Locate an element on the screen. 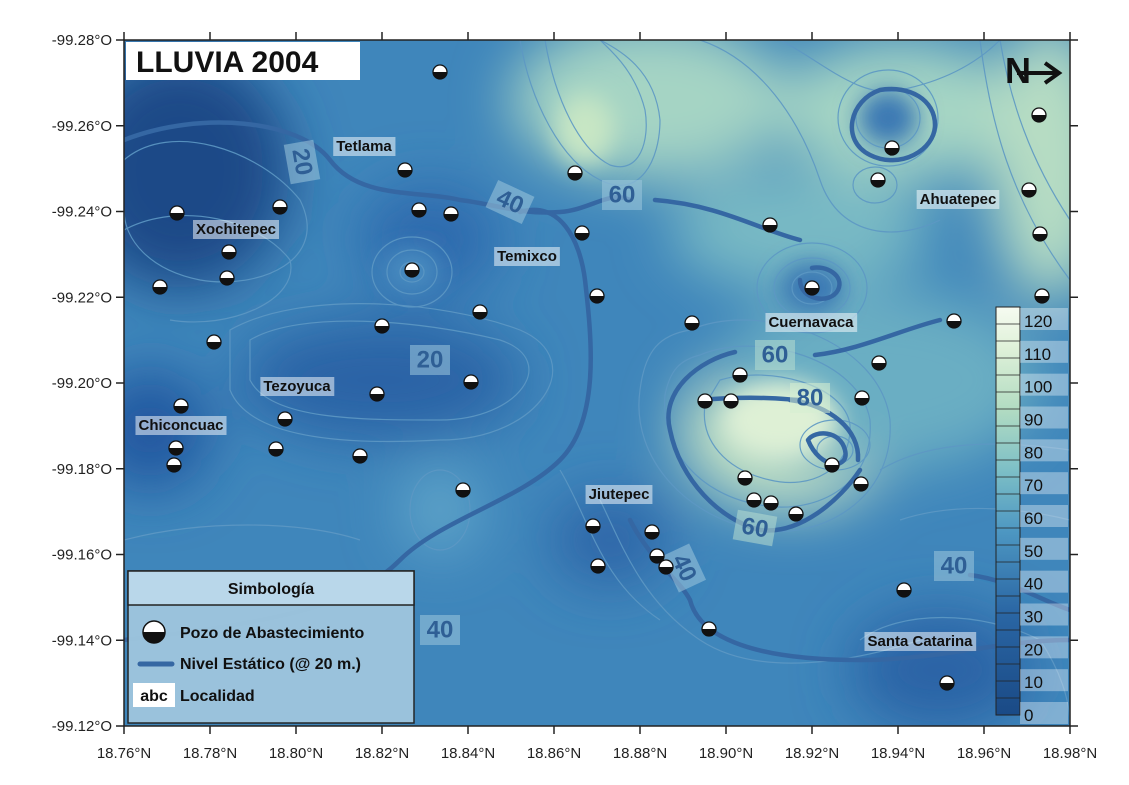 The height and width of the screenshot is (785, 1129). colorbar-label: 40 is located at coordinates (1044, 582).